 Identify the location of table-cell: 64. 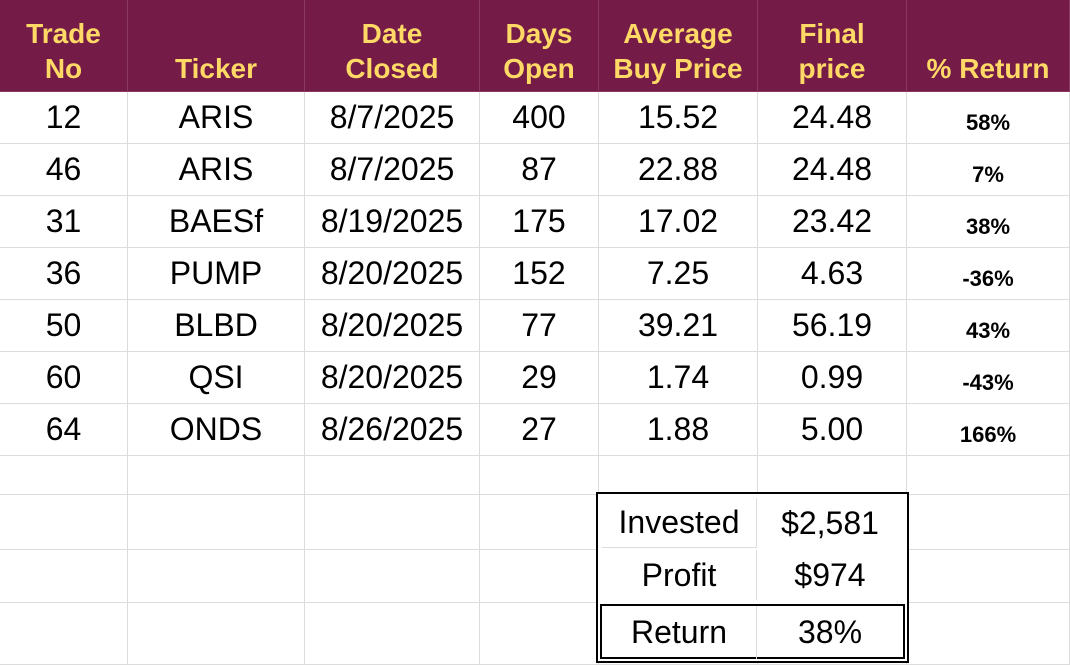
(64, 430).